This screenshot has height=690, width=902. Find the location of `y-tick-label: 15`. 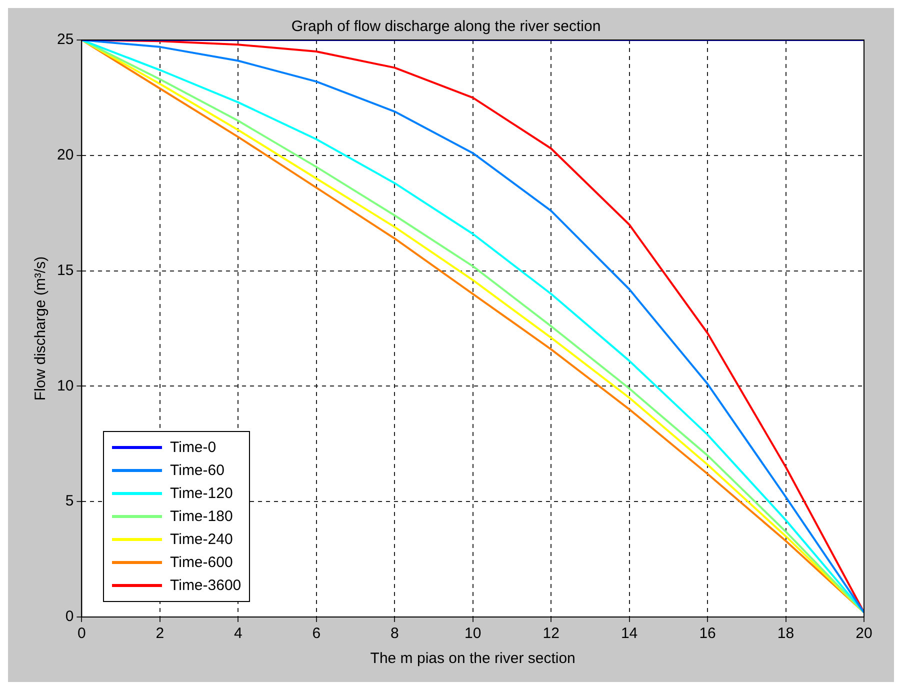

y-tick-label: 15 is located at coordinates (65, 270).